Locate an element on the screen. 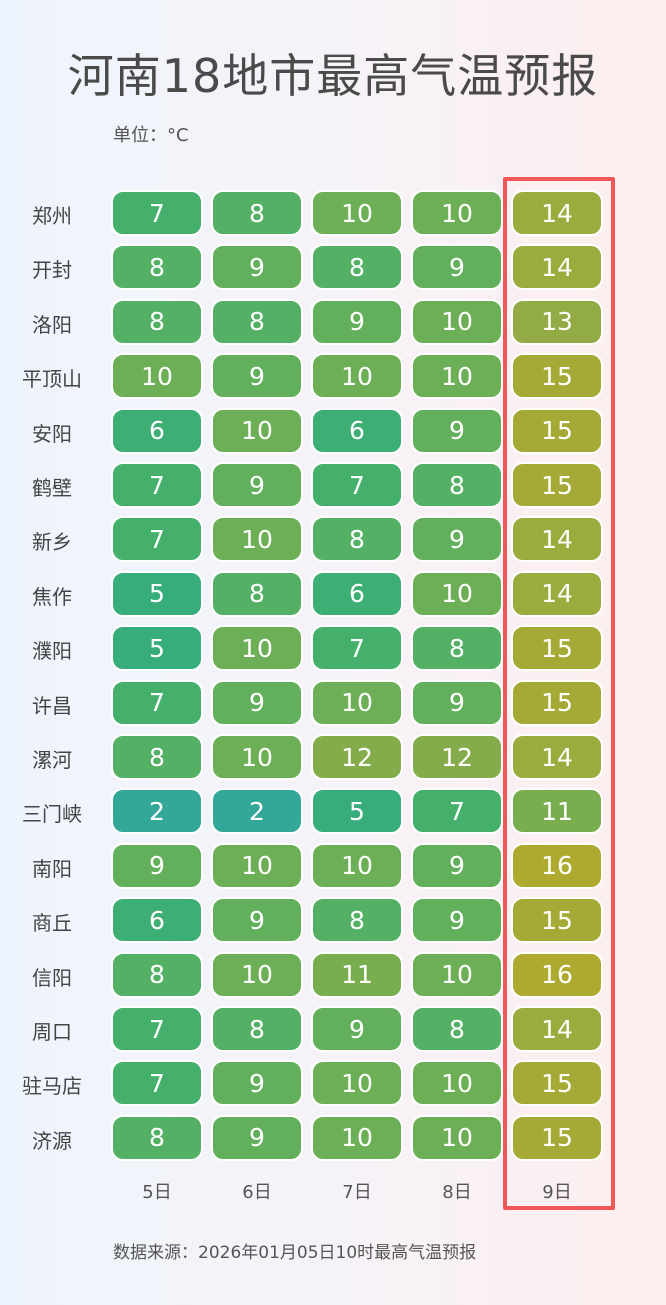 The height and width of the screenshot is (1305, 666). heatmap-cell: 13 is located at coordinates (557, 321).